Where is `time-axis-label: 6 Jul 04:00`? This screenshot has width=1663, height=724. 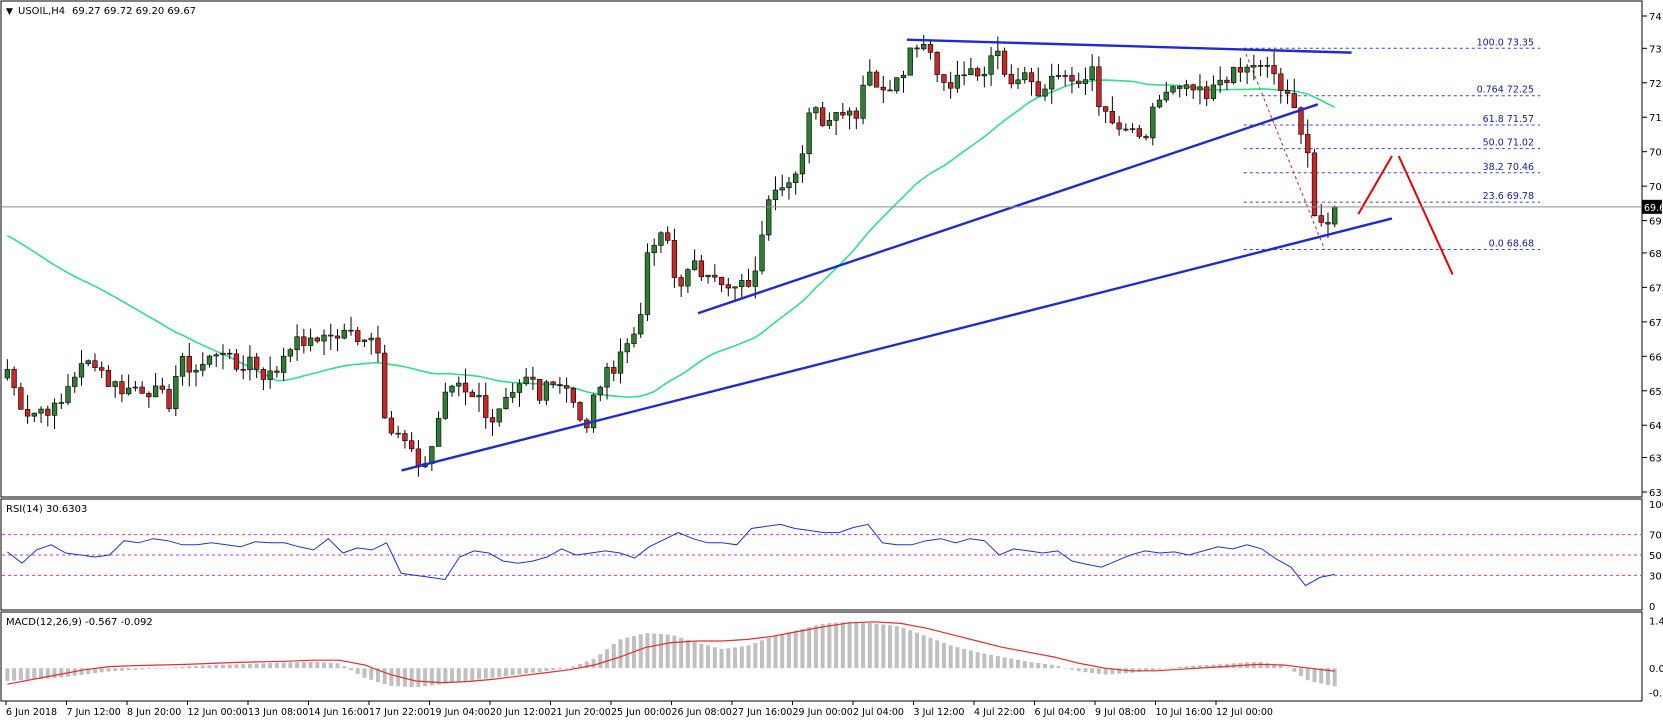
time-axis-label: 6 Jul 04:00 is located at coordinates (1060, 712).